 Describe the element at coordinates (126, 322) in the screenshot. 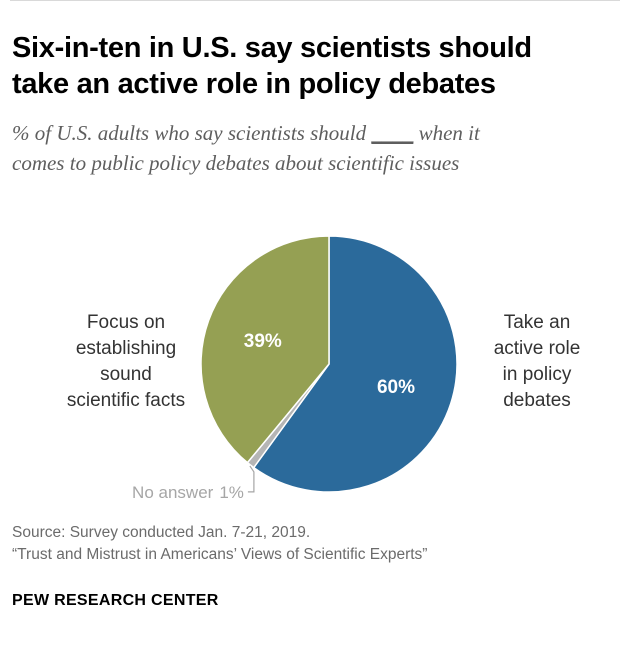

I see `label-focus-line-1: Focus on` at that location.